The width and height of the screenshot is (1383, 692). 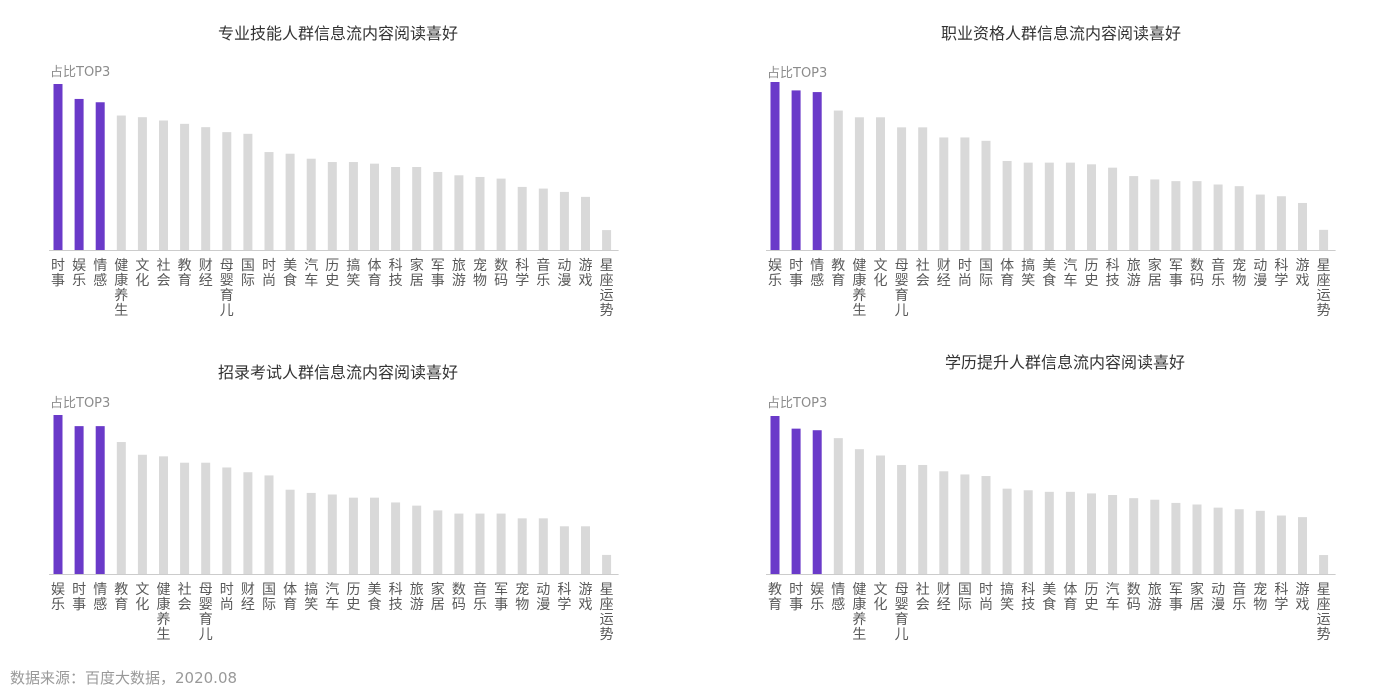 What do you see at coordinates (290, 273) in the screenshot?
I see `tick-label: 美食` at bounding box center [290, 273].